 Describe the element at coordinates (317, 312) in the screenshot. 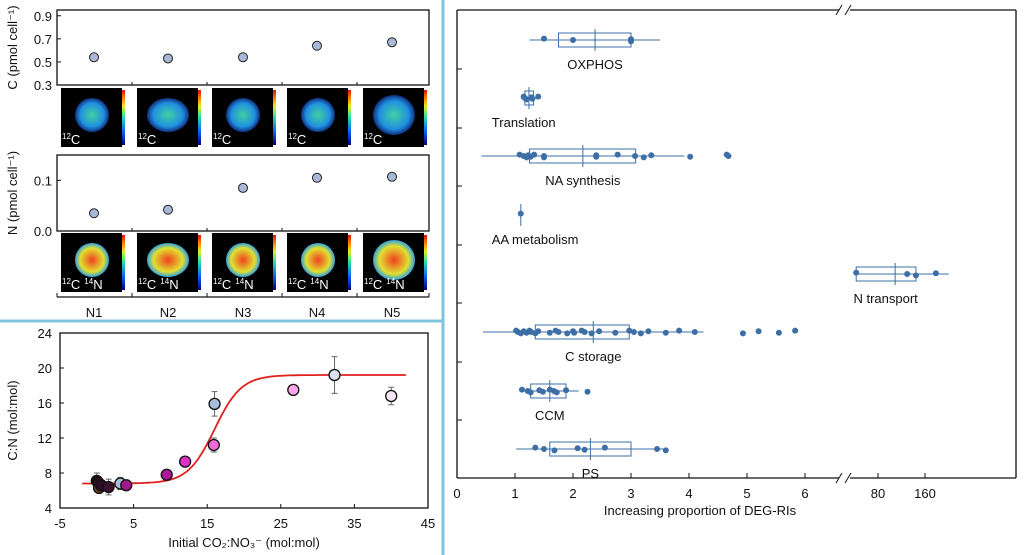

I see `x-tick-label: N4` at that location.